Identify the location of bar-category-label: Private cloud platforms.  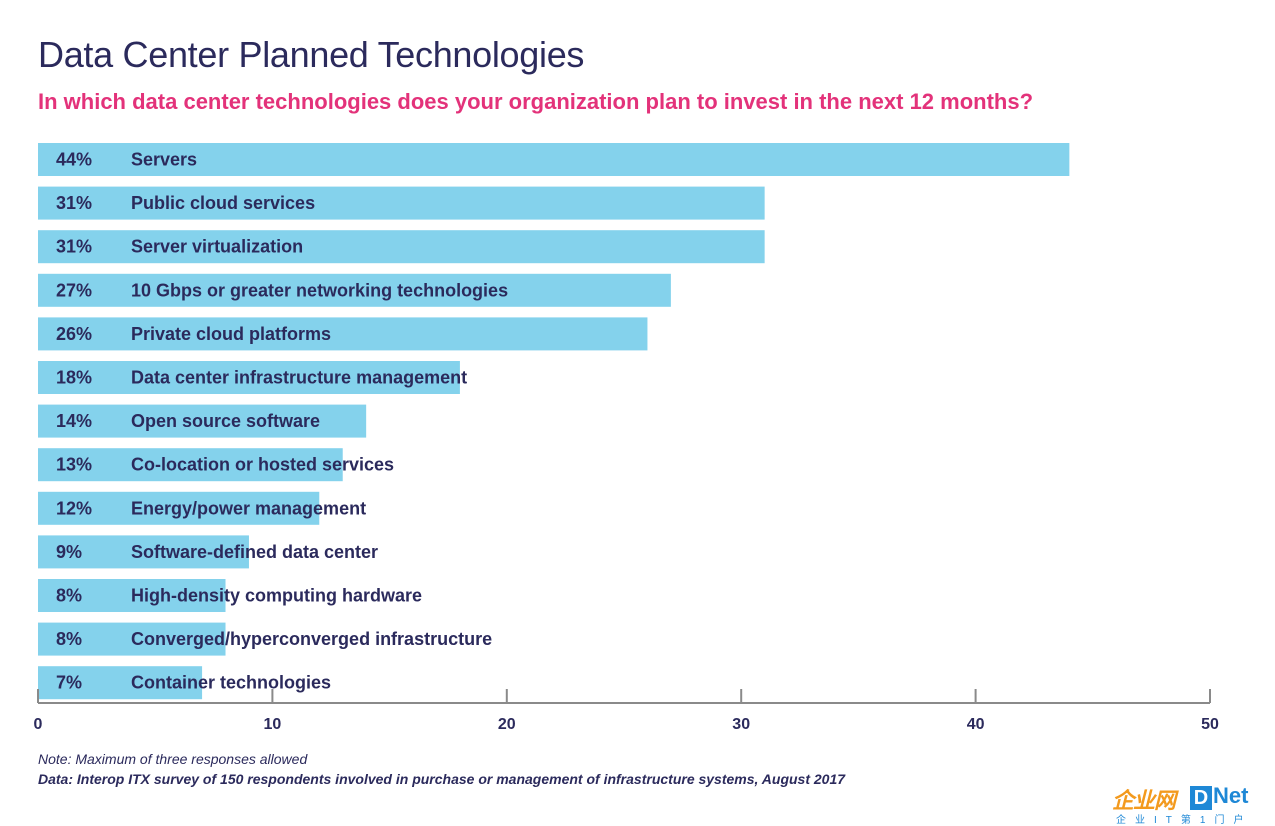
(231, 334).